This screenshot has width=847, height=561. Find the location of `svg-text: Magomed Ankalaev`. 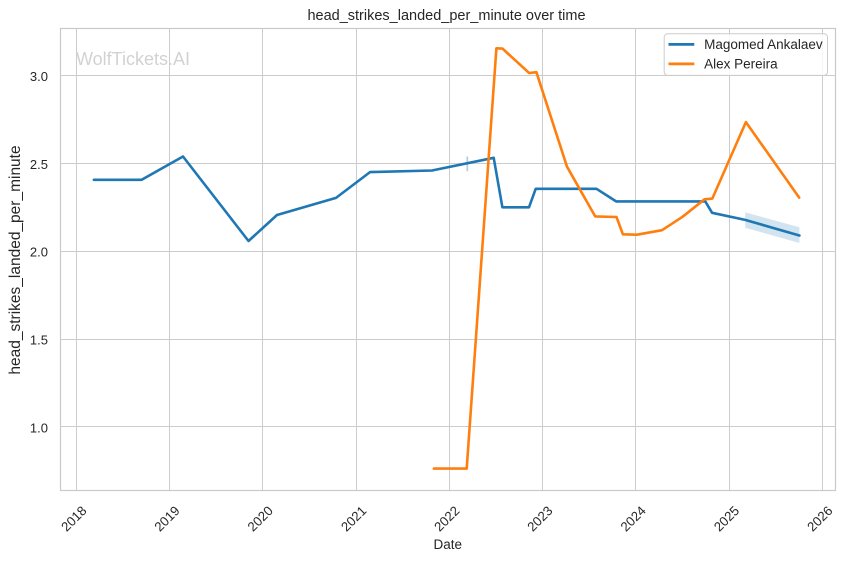

svg-text: Magomed Ankalaev is located at coordinates (763, 44).